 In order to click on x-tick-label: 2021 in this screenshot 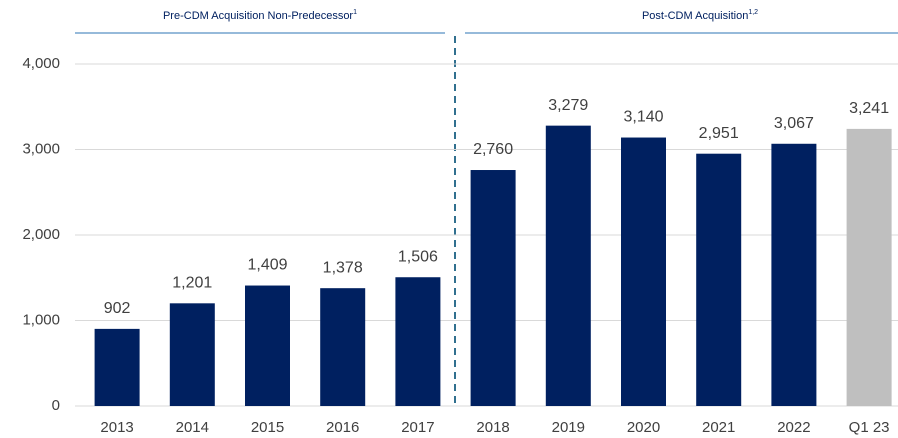, I will do `click(718, 427)`.